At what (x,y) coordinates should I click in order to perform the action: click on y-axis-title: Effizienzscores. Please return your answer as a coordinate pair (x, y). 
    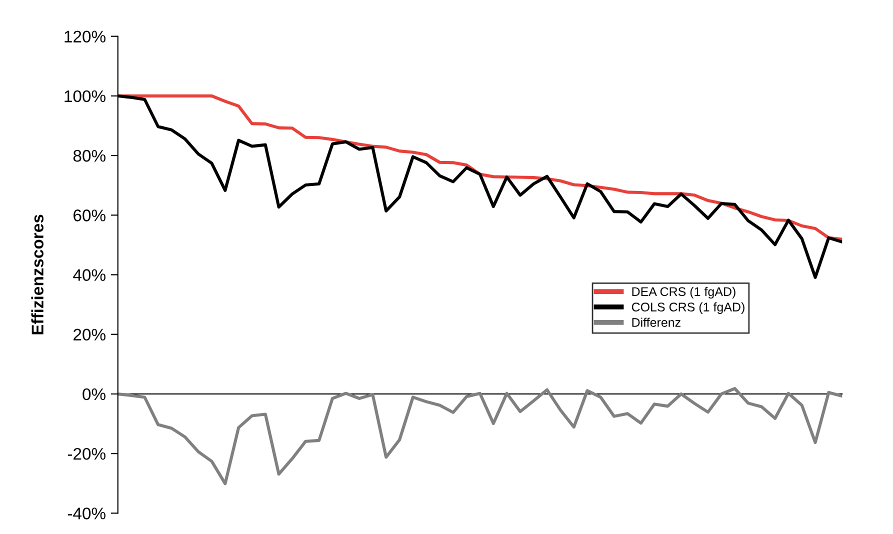
    Looking at the image, I should click on (37, 274).